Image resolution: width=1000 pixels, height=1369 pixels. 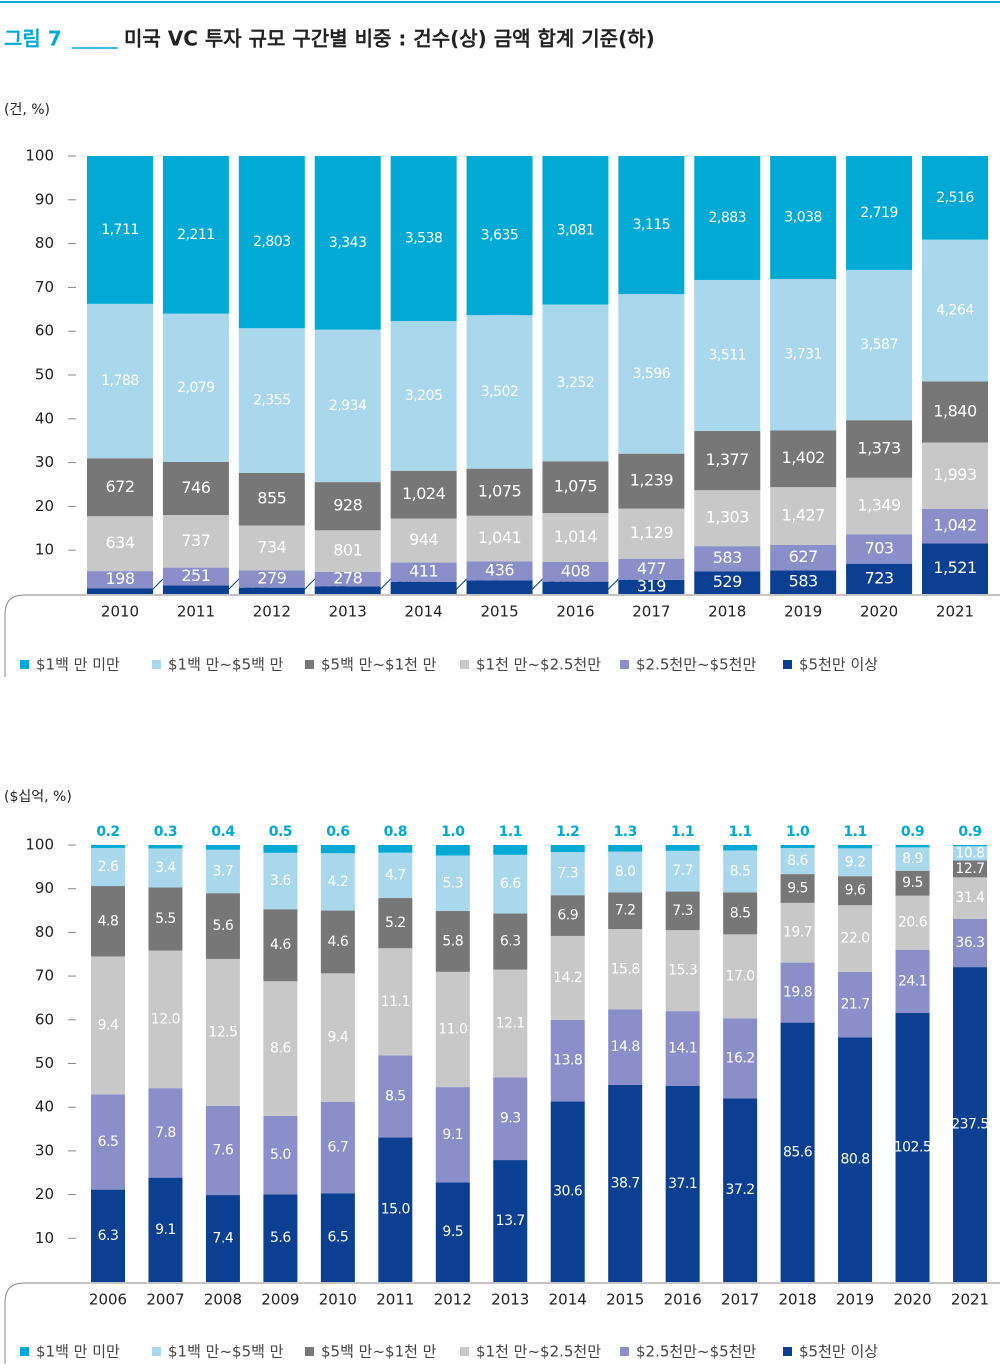 I want to click on data-label: 4.2, so click(x=337, y=882).